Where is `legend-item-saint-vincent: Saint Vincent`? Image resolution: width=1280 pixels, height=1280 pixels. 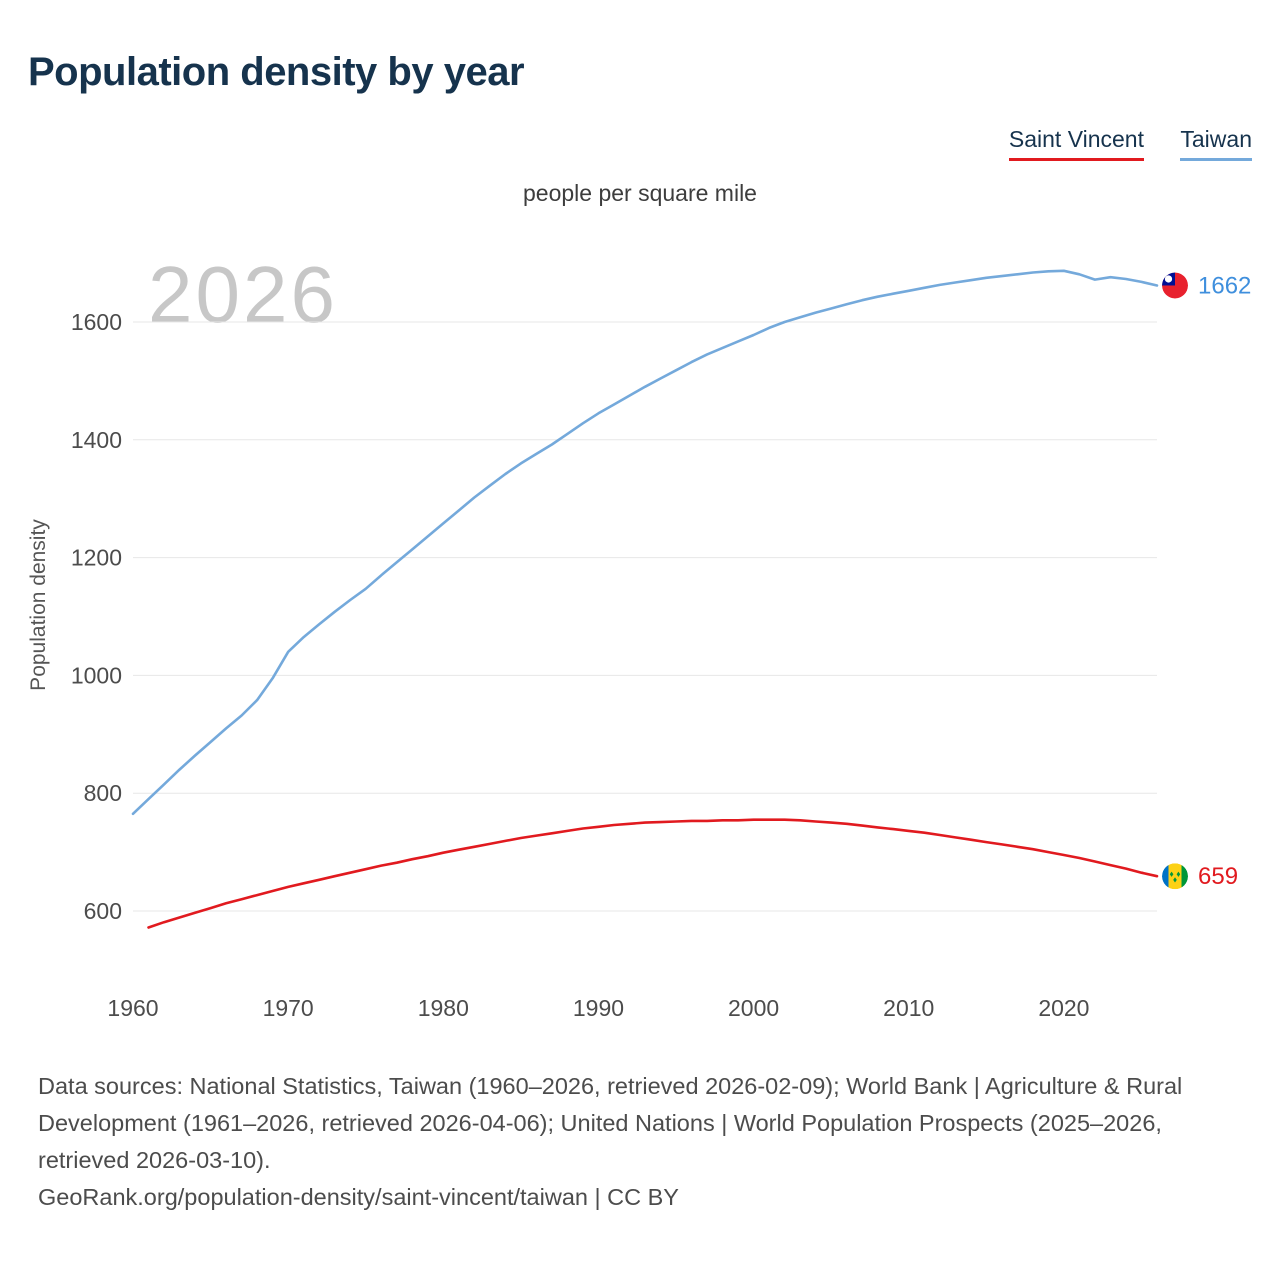 legend-item-saint-vincent: Saint Vincent is located at coordinates (1076, 143).